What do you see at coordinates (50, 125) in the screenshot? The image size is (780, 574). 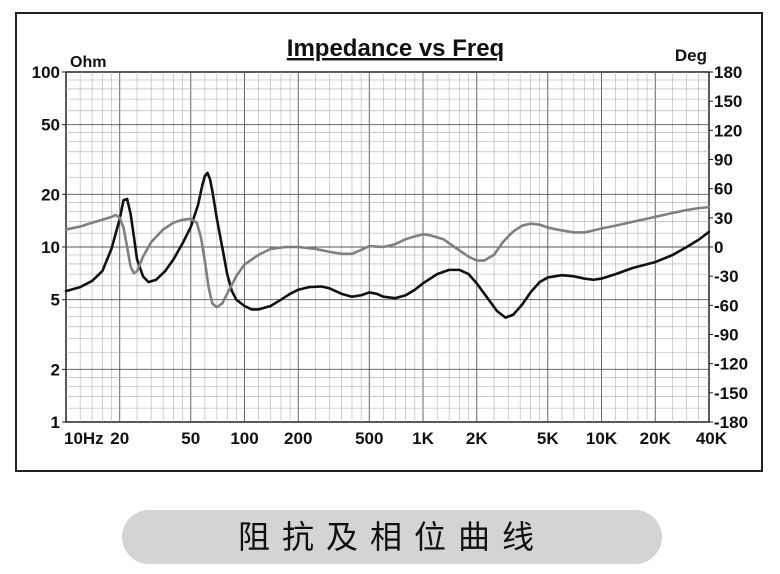 I see `y-tick-label-left: 50` at bounding box center [50, 125].